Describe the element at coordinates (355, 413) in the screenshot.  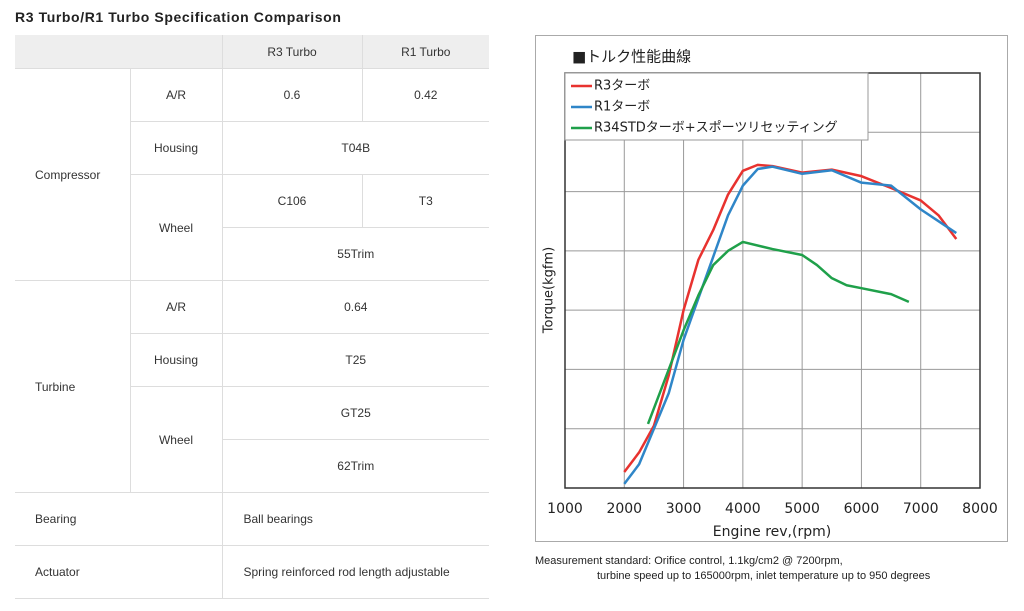
I see `cell: GT25` at that location.